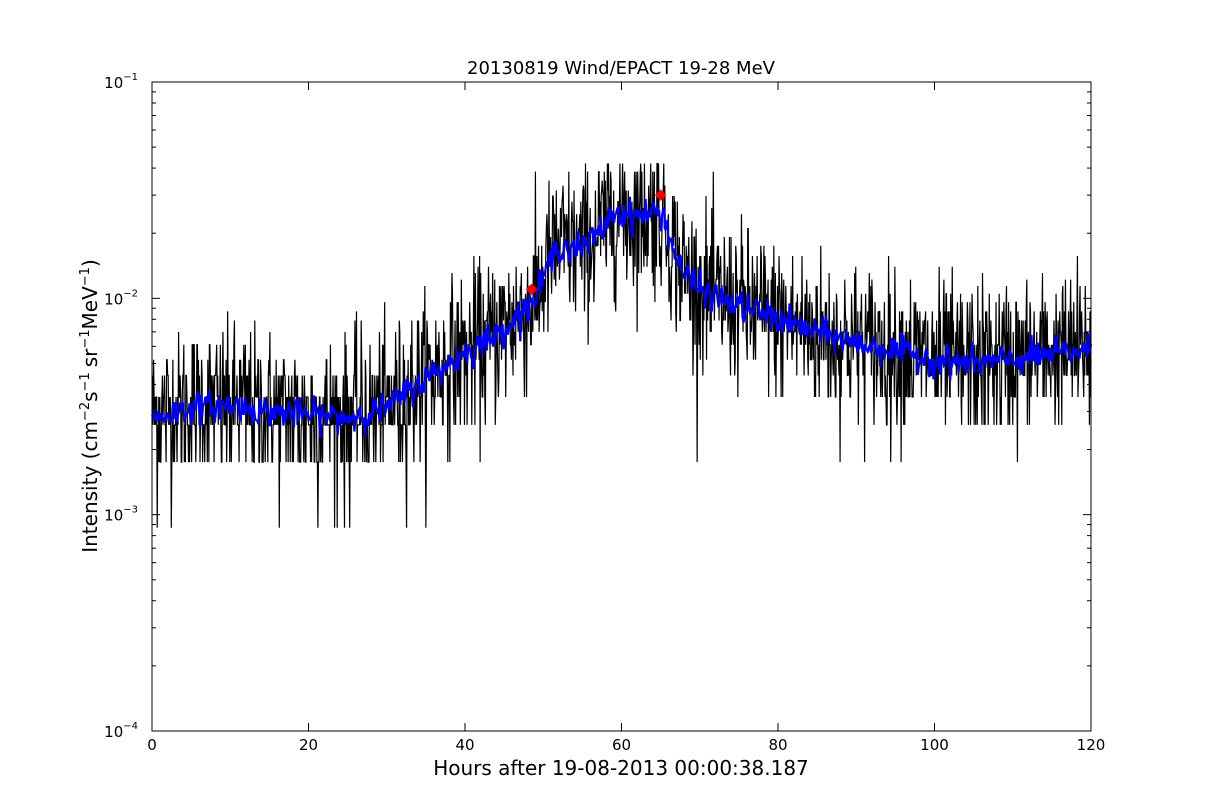  Describe the element at coordinates (90, 357) in the screenshot. I see `y-label-sr-unit: sr` at that location.